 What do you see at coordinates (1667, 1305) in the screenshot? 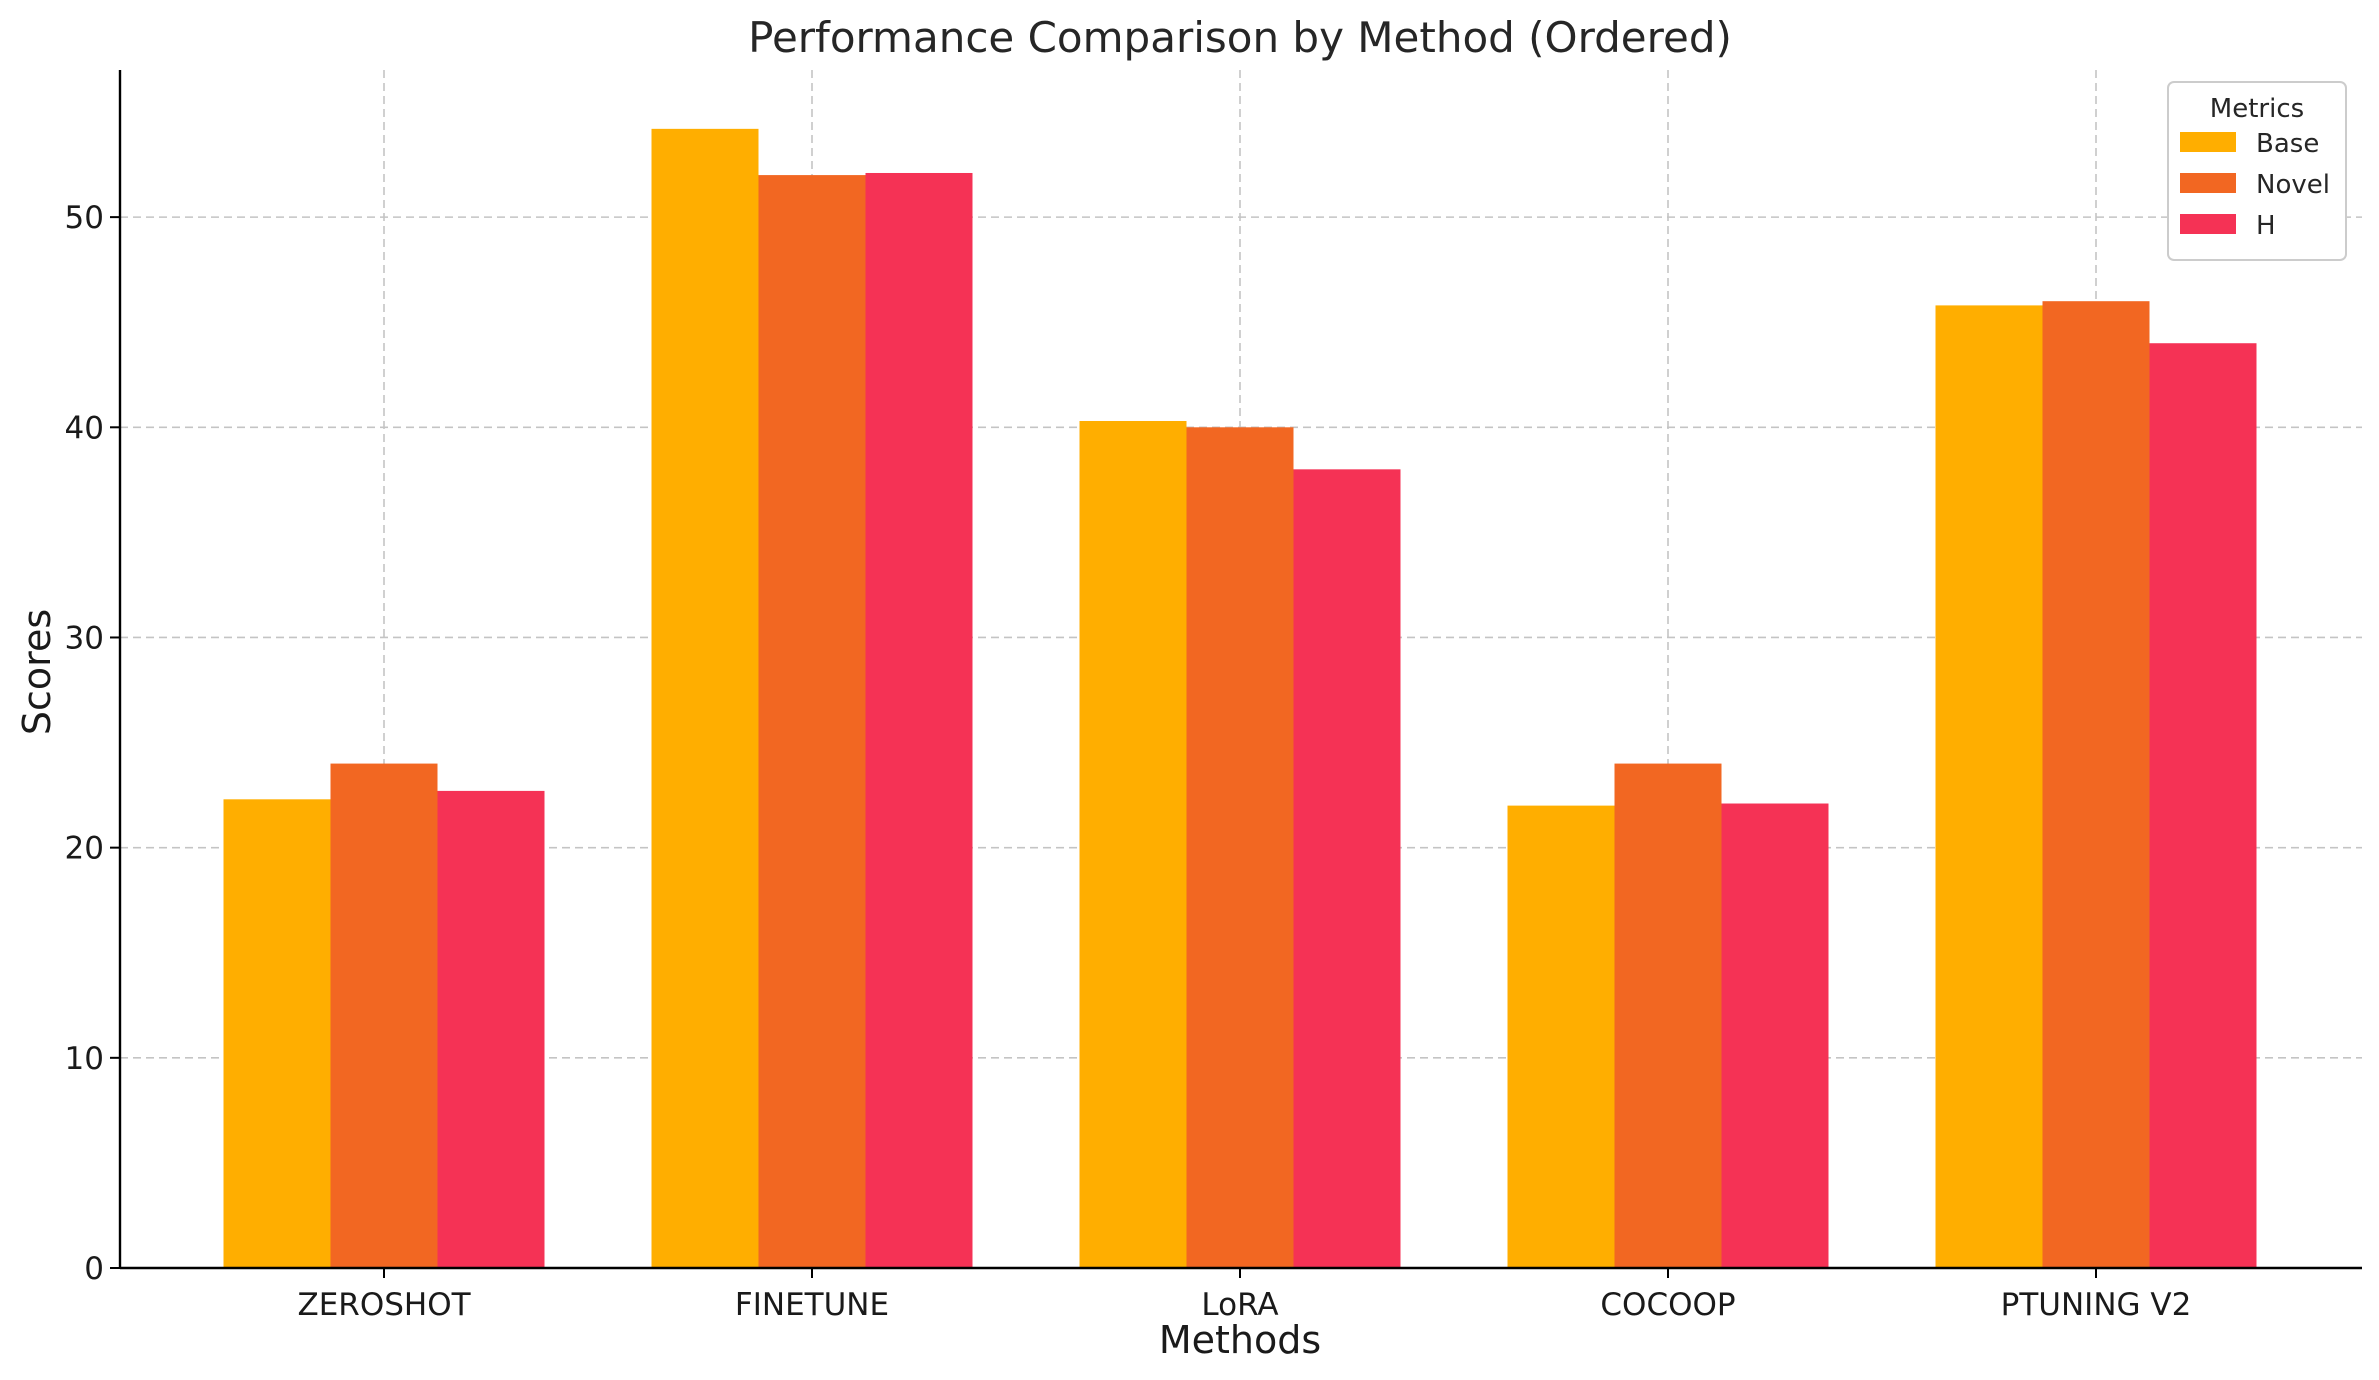
I see `x-tick-label: COCOOP` at bounding box center [1667, 1305].